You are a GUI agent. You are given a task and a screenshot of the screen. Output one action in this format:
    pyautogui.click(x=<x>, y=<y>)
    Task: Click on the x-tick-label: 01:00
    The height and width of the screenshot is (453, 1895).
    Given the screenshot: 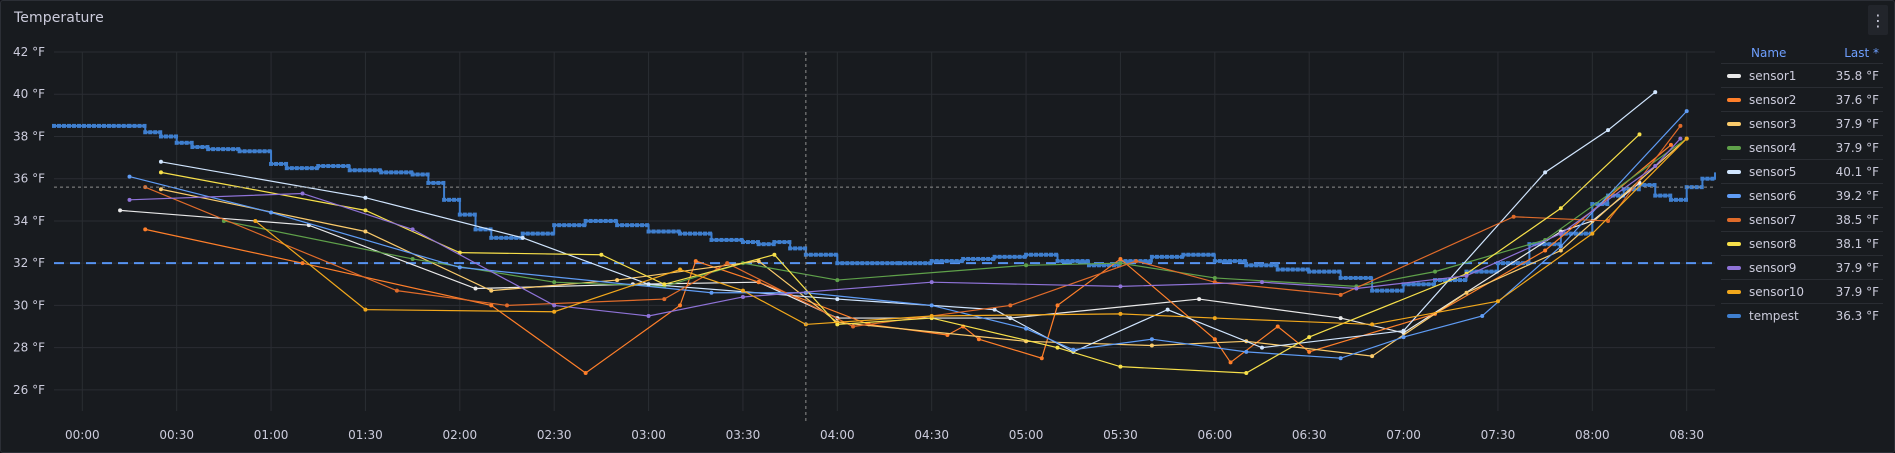 What is the action you would take?
    pyautogui.click(x=271, y=435)
    